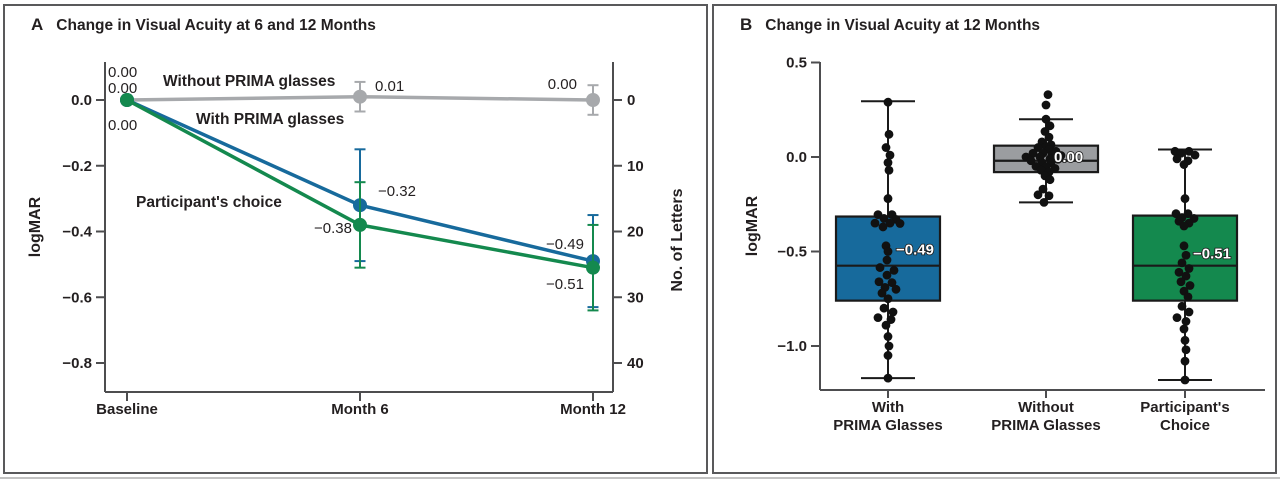 The width and height of the screenshot is (1280, 480). I want to click on b-x-category-label: PRIMA Glasses, so click(888, 425).